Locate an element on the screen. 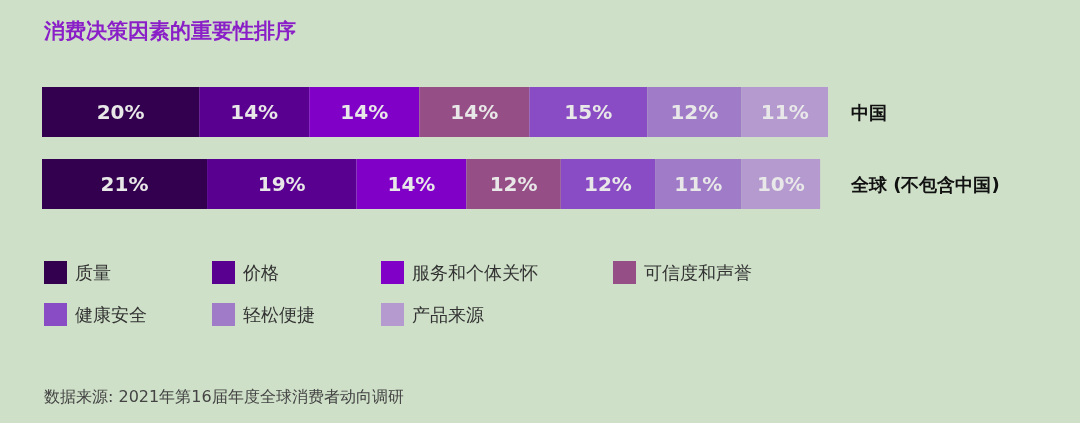  source-note: 数据来源: 2021年第16届年度全球消费者动向调研 is located at coordinates (224, 396).